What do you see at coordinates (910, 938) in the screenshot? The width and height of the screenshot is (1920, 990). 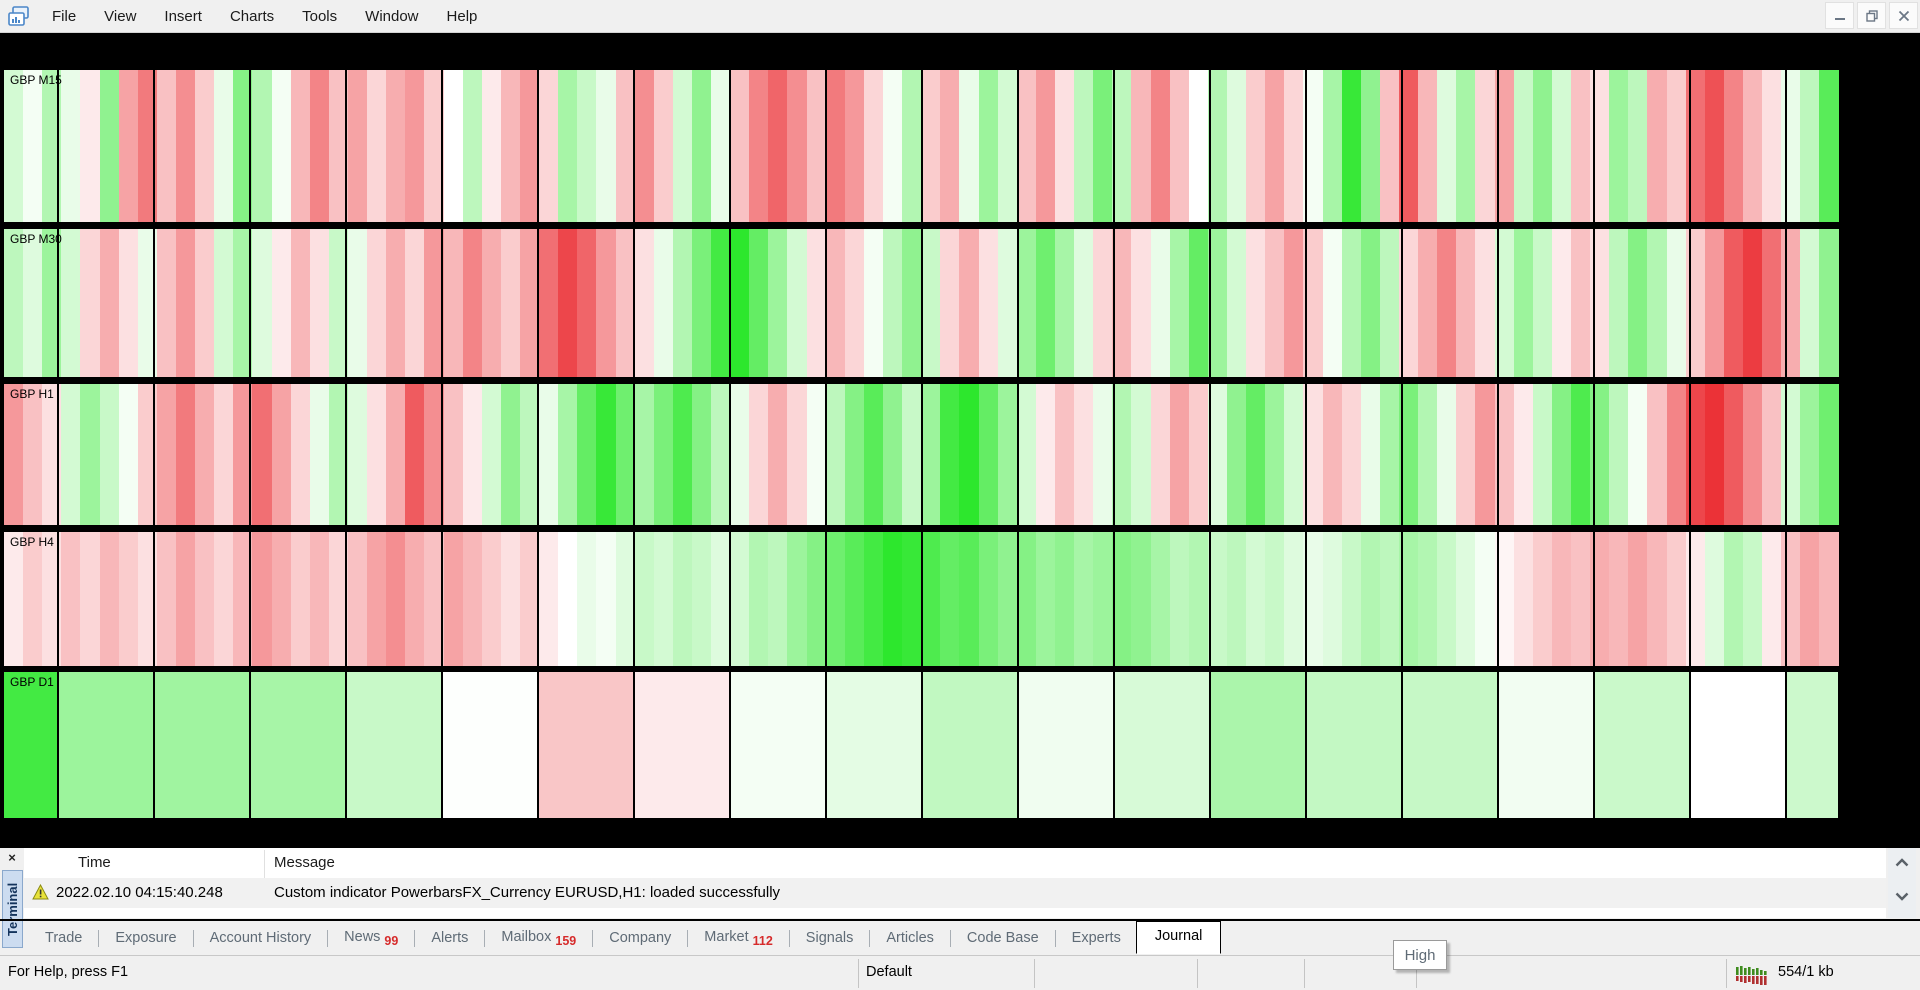 I see `terminal-tab-articles: Articles` at bounding box center [910, 938].